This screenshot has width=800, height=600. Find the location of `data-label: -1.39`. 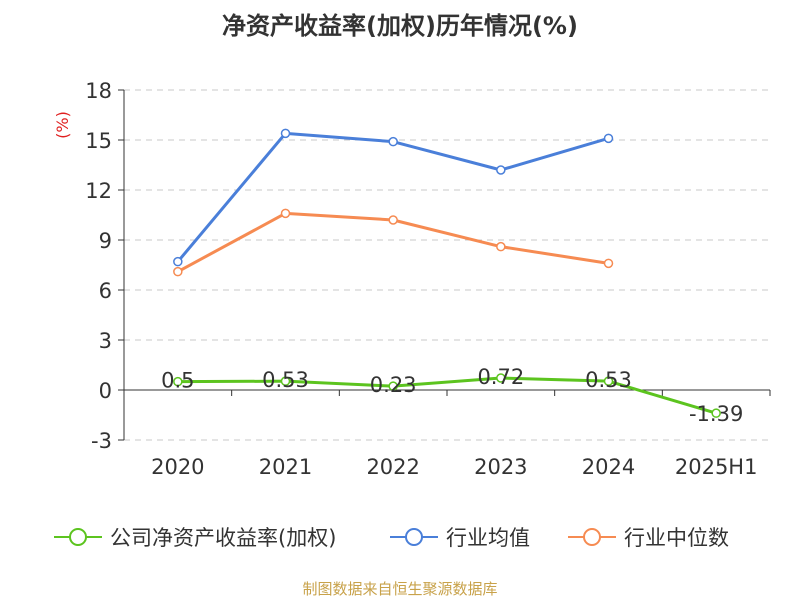

data-label: -1.39 is located at coordinates (716, 414).